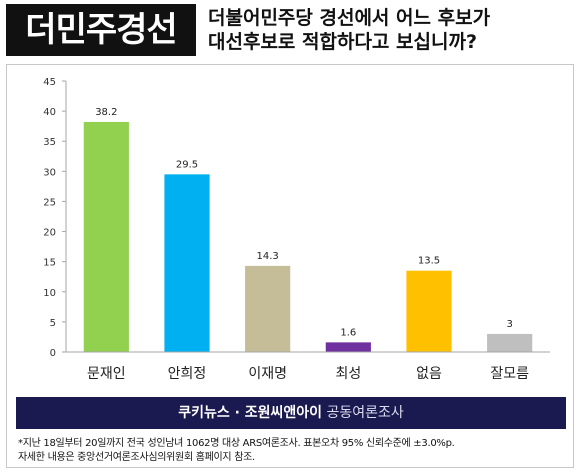 The width and height of the screenshot is (580, 476). I want to click on question-line-1: 더불어민주당 경선에서 어느 후보가, so click(349, 18).